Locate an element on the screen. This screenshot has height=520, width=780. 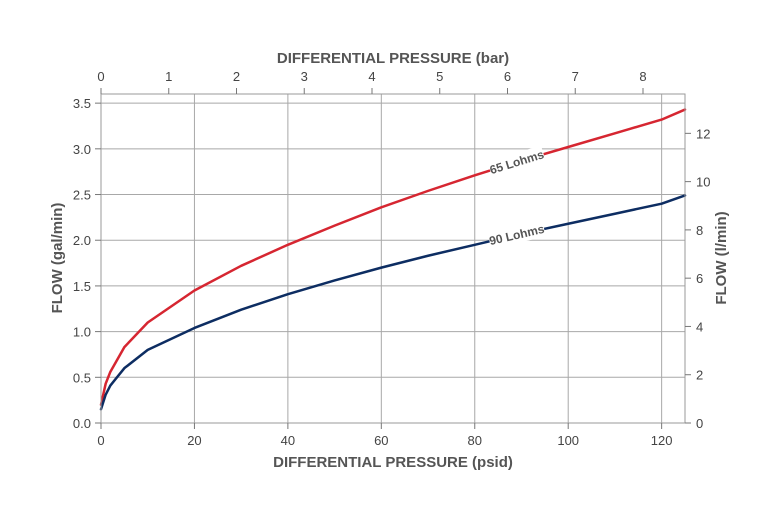
x-top-tick-label: 1 is located at coordinates (168, 76).